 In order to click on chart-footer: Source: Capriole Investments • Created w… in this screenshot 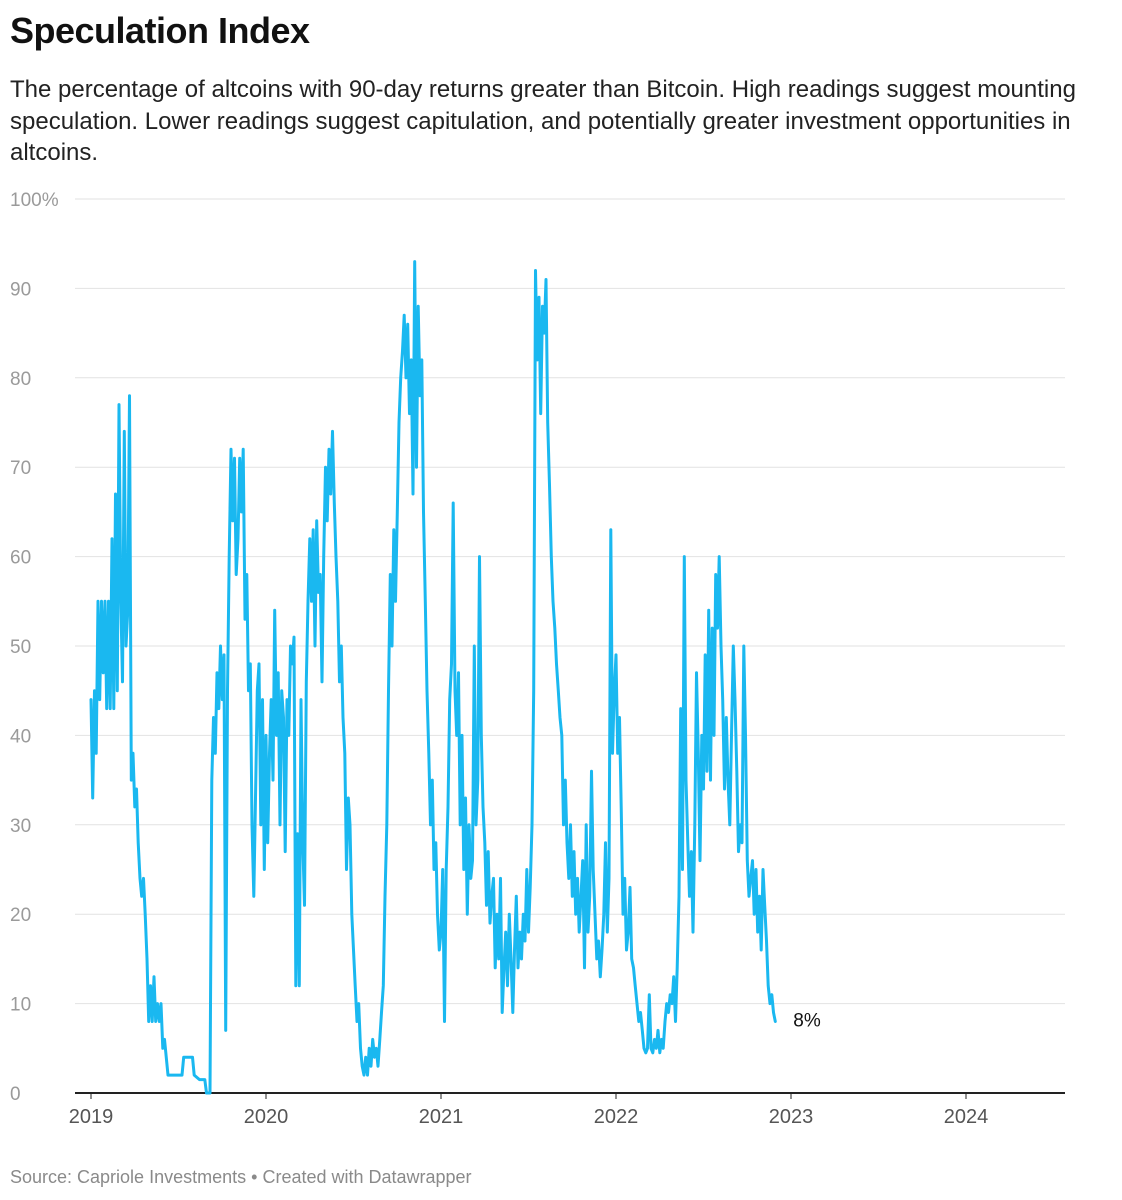, I will do `click(241, 1177)`.